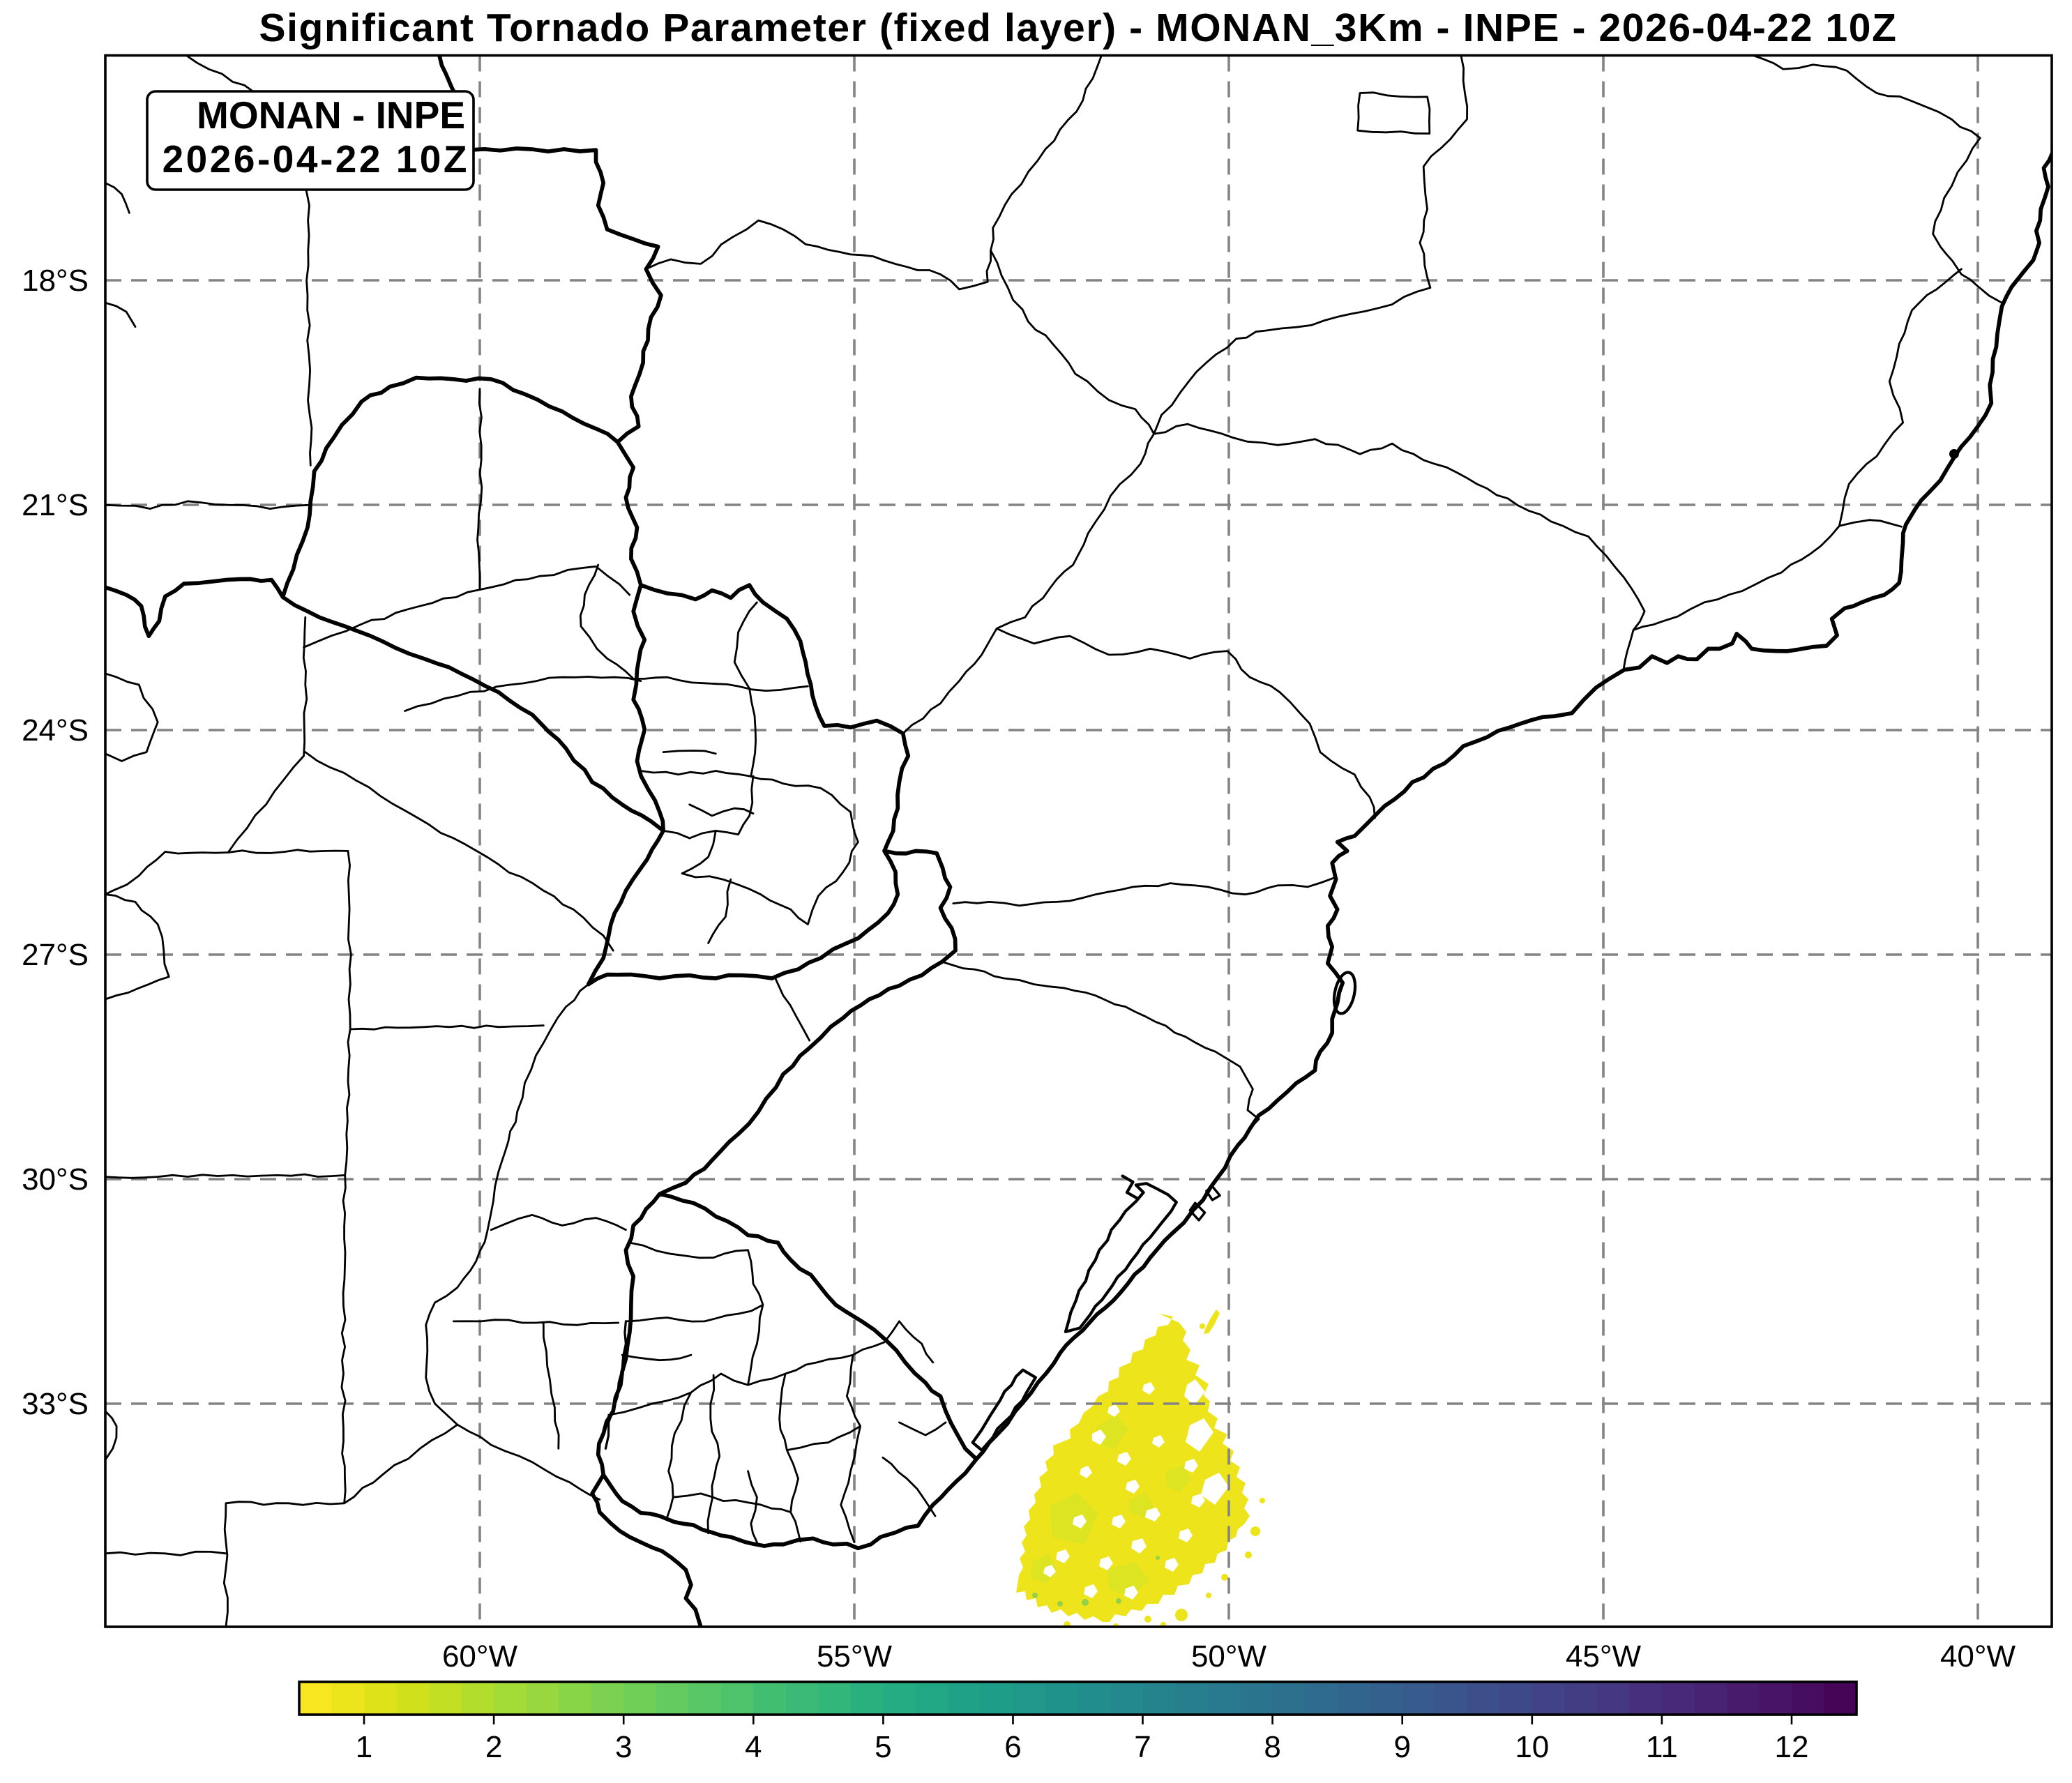  I want to click on svg-text: 40°W, so click(1978, 1656).